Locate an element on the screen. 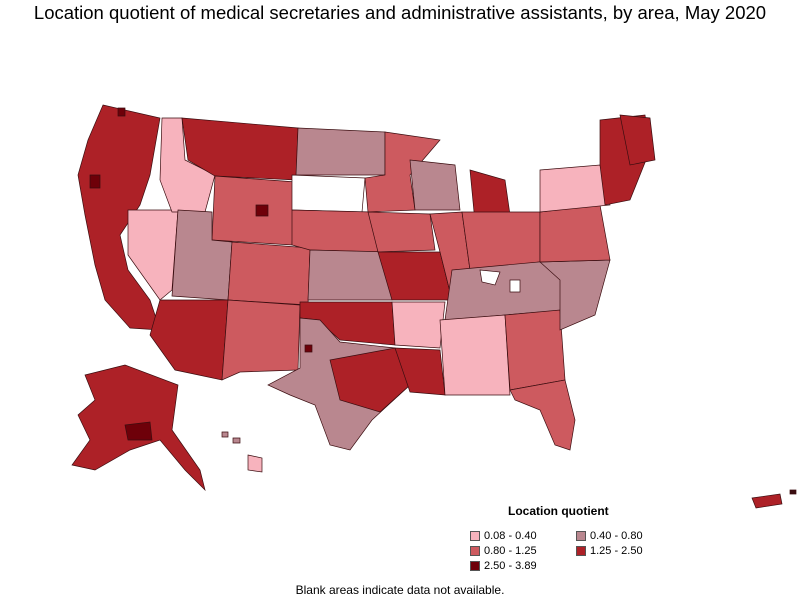  region-colorado is located at coordinates (269, 273).